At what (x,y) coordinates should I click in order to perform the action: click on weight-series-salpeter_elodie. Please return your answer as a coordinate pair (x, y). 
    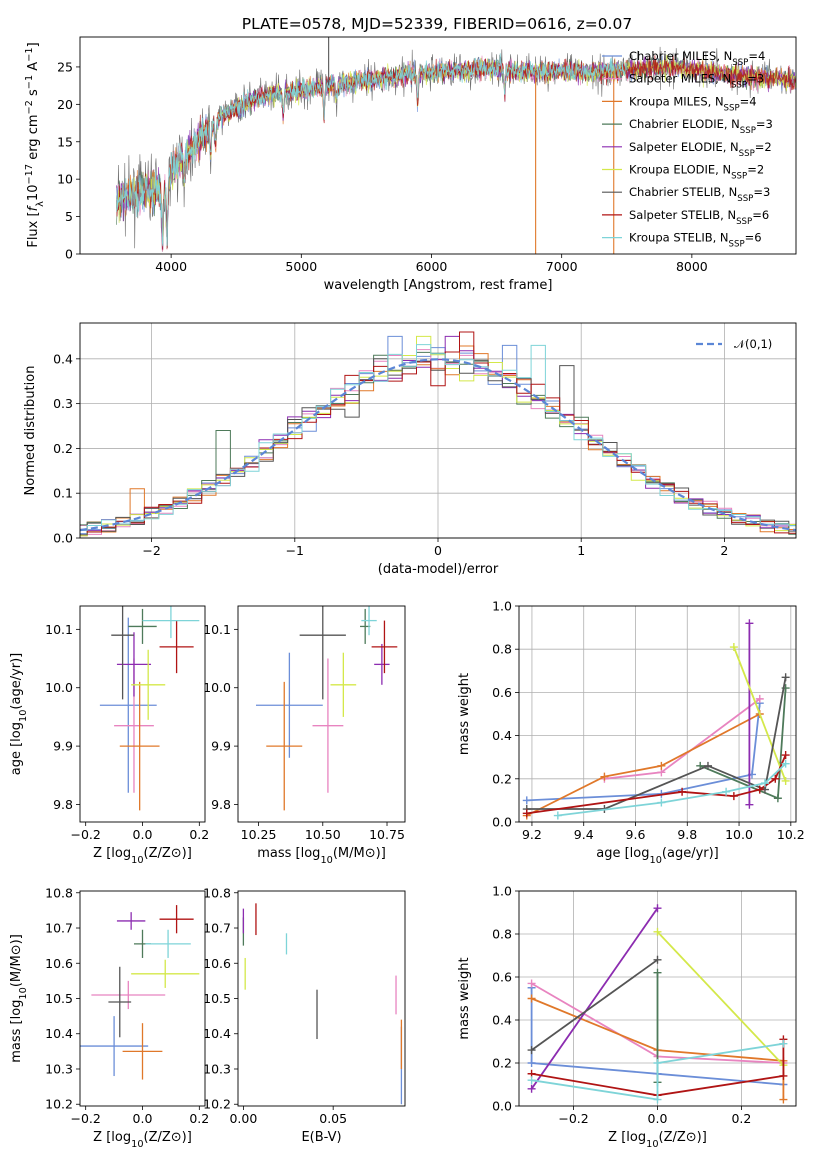
    Looking at the image, I should click on (749, 714).